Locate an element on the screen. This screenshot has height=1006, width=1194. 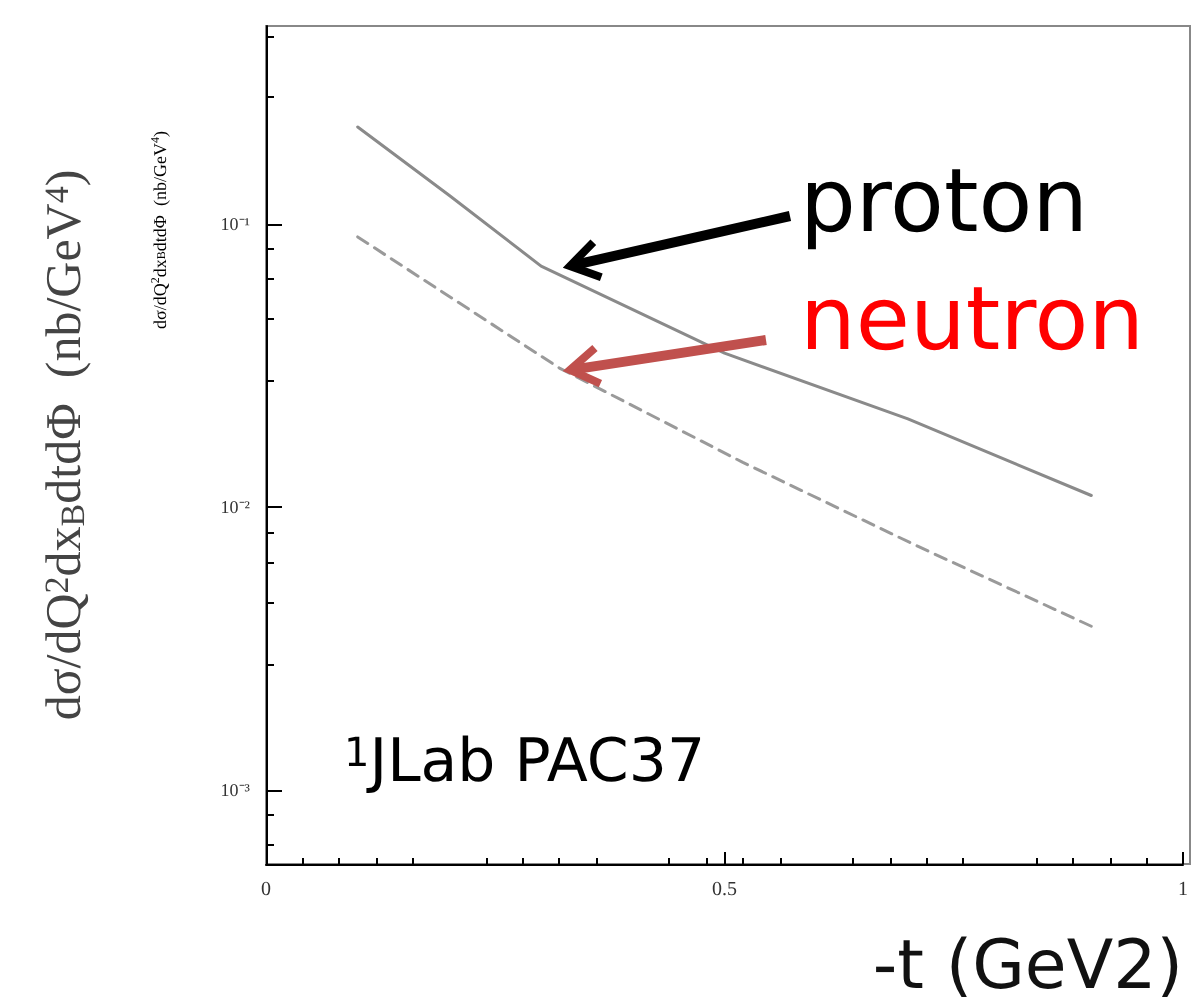
y-axis-title: dσ/dQ2dxBdtdΦ (nb/GeV4) is located at coordinates (65, 445).